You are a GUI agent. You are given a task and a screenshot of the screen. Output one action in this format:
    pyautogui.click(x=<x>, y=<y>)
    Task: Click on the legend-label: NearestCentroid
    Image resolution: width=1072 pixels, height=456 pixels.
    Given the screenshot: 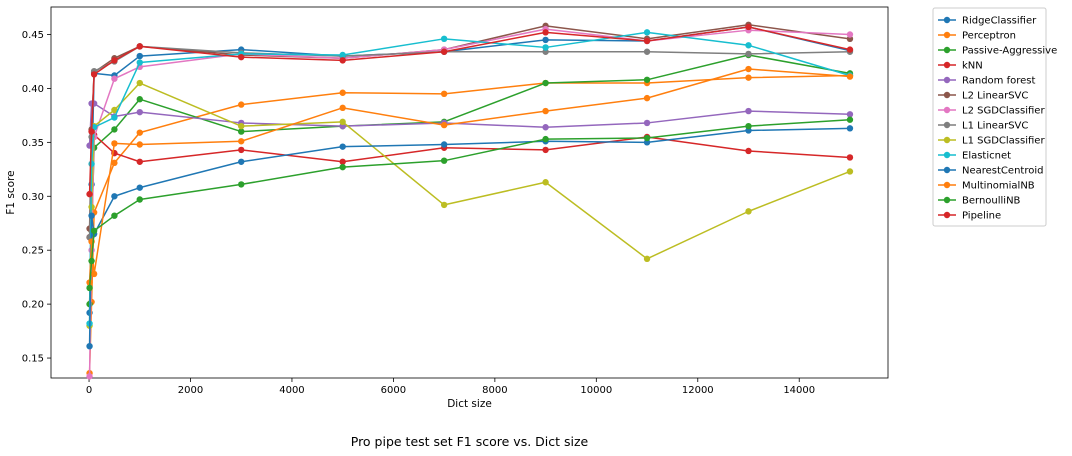 What is the action you would take?
    pyautogui.click(x=1002, y=171)
    